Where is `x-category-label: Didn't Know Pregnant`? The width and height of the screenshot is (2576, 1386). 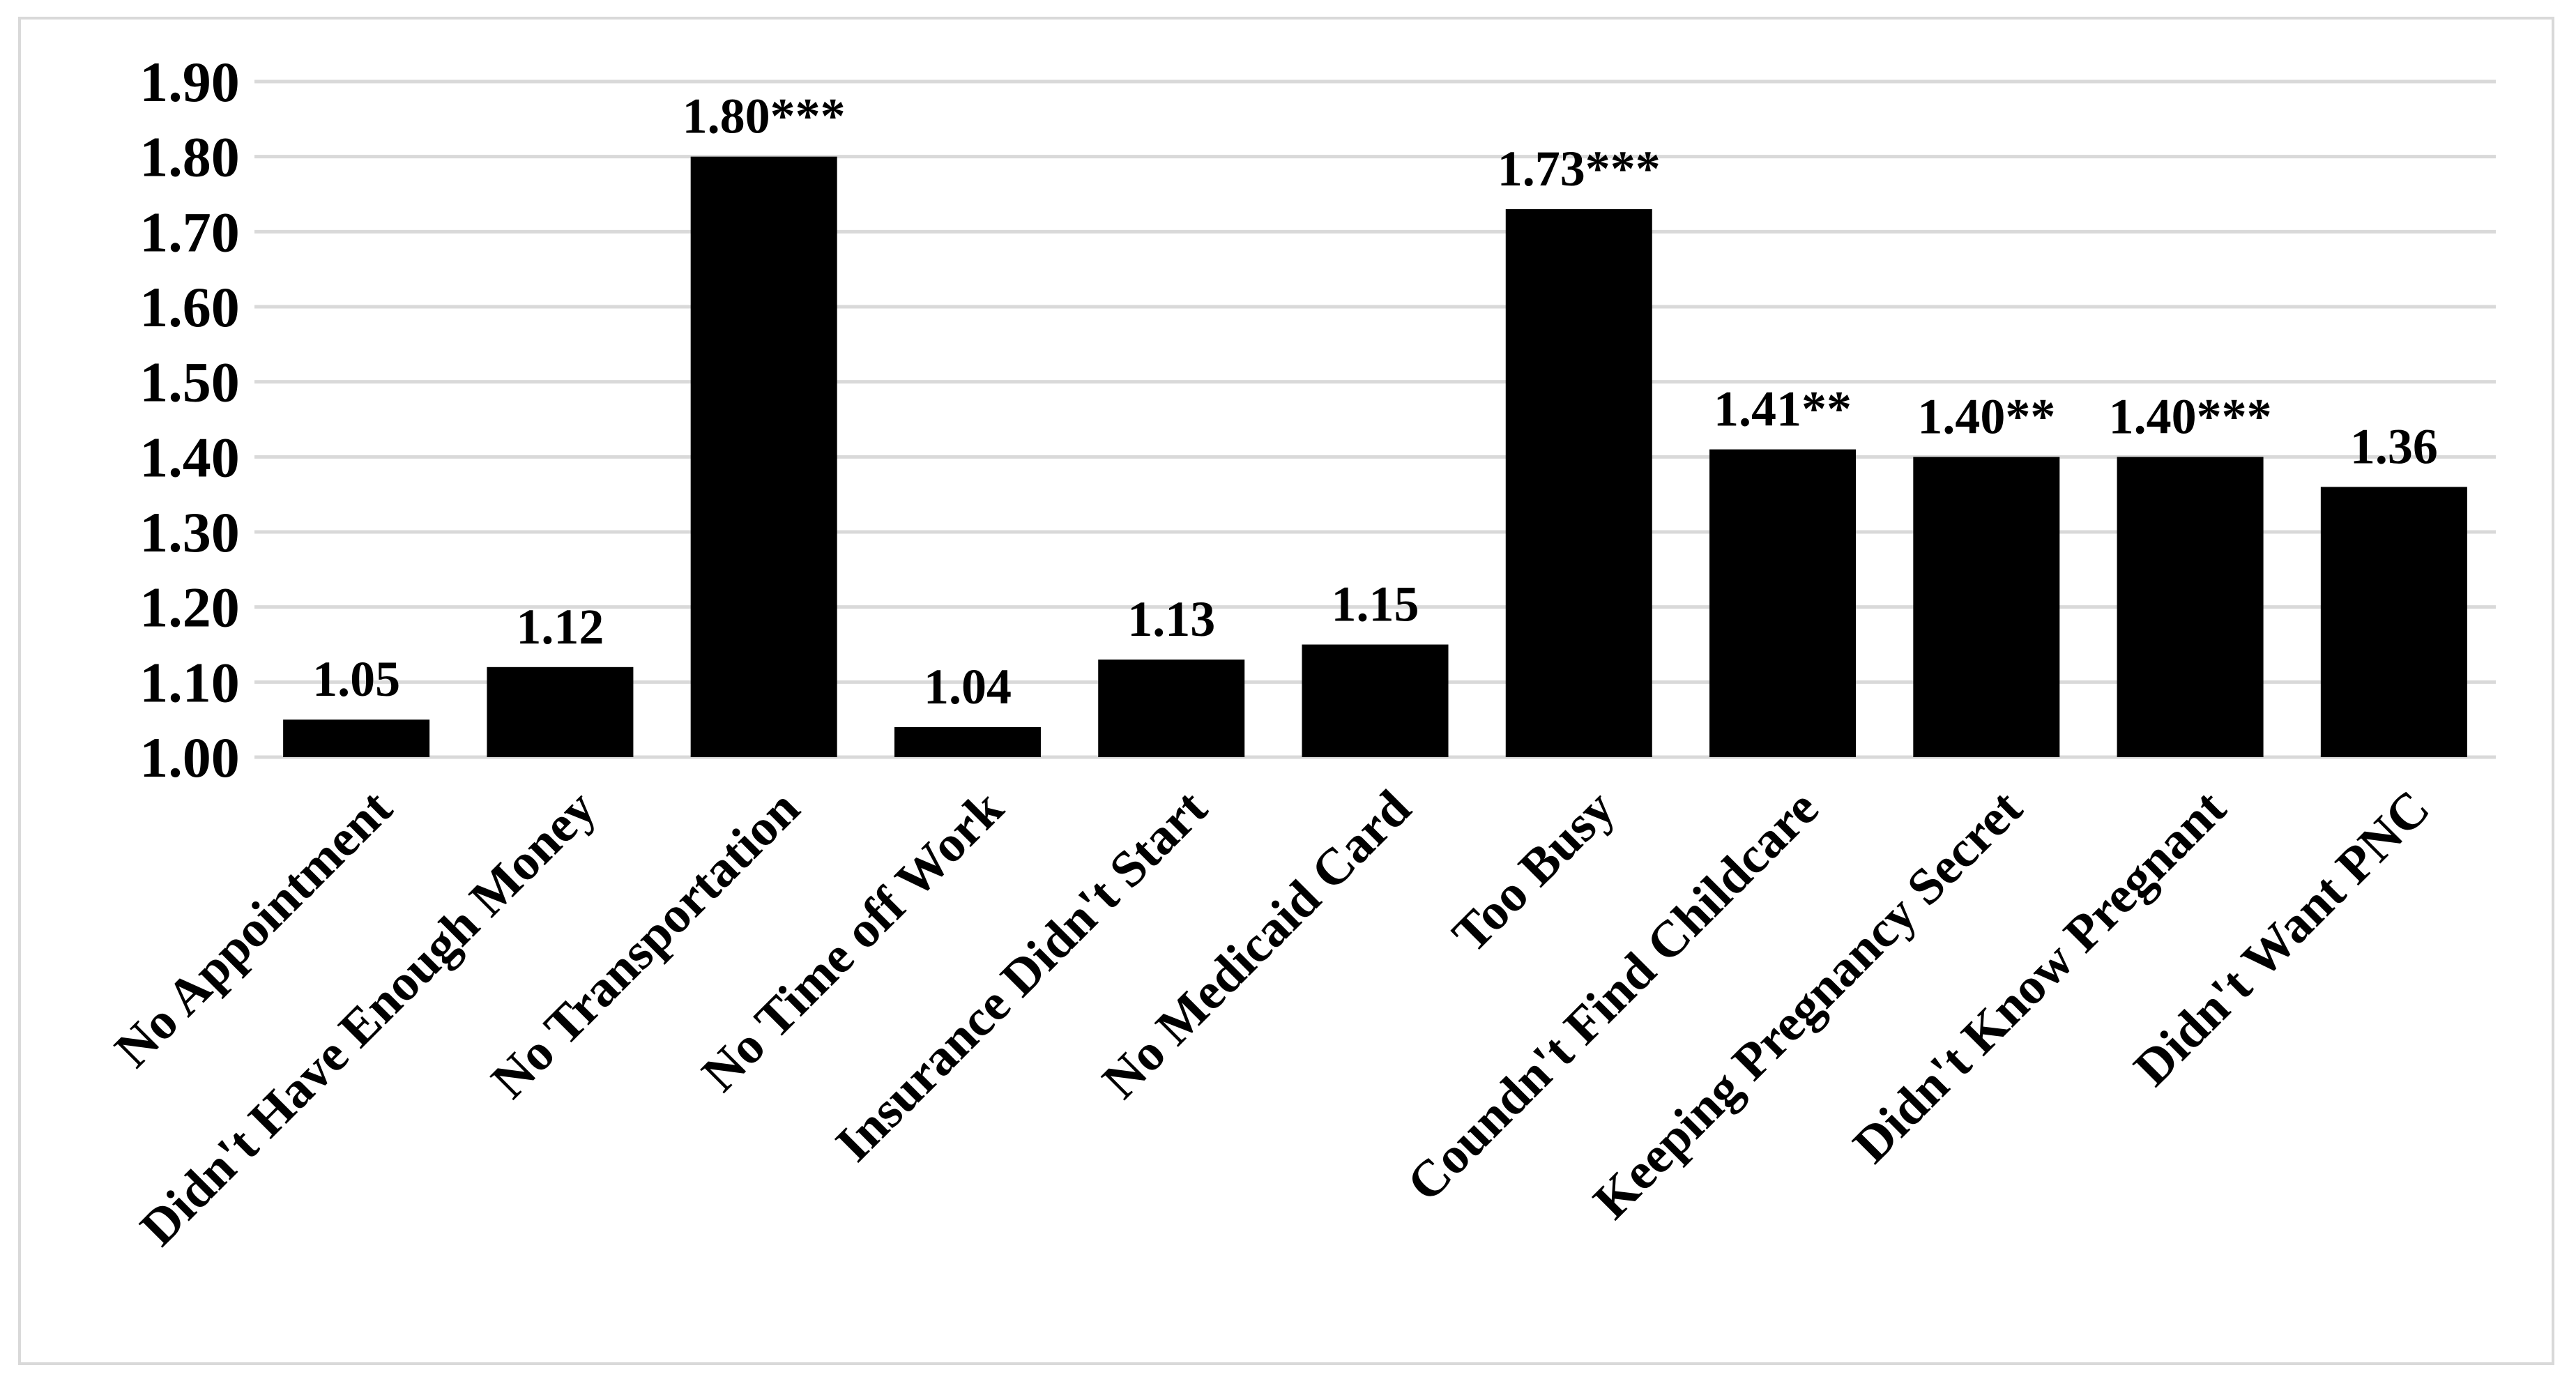
x-category-label: Didn't Know Pregnant is located at coordinates (2040, 976).